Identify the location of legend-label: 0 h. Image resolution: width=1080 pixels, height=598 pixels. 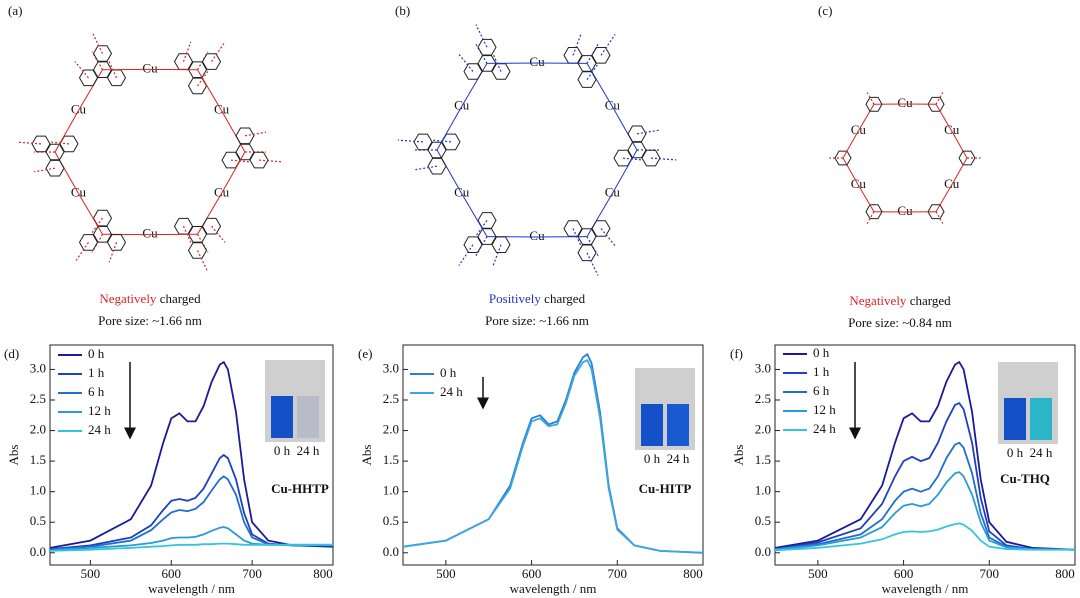
(96, 353).